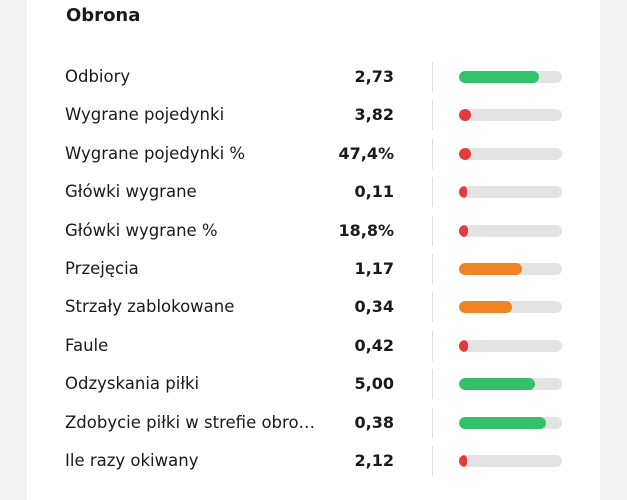  I want to click on stat-value: 0,34, so click(374, 307).